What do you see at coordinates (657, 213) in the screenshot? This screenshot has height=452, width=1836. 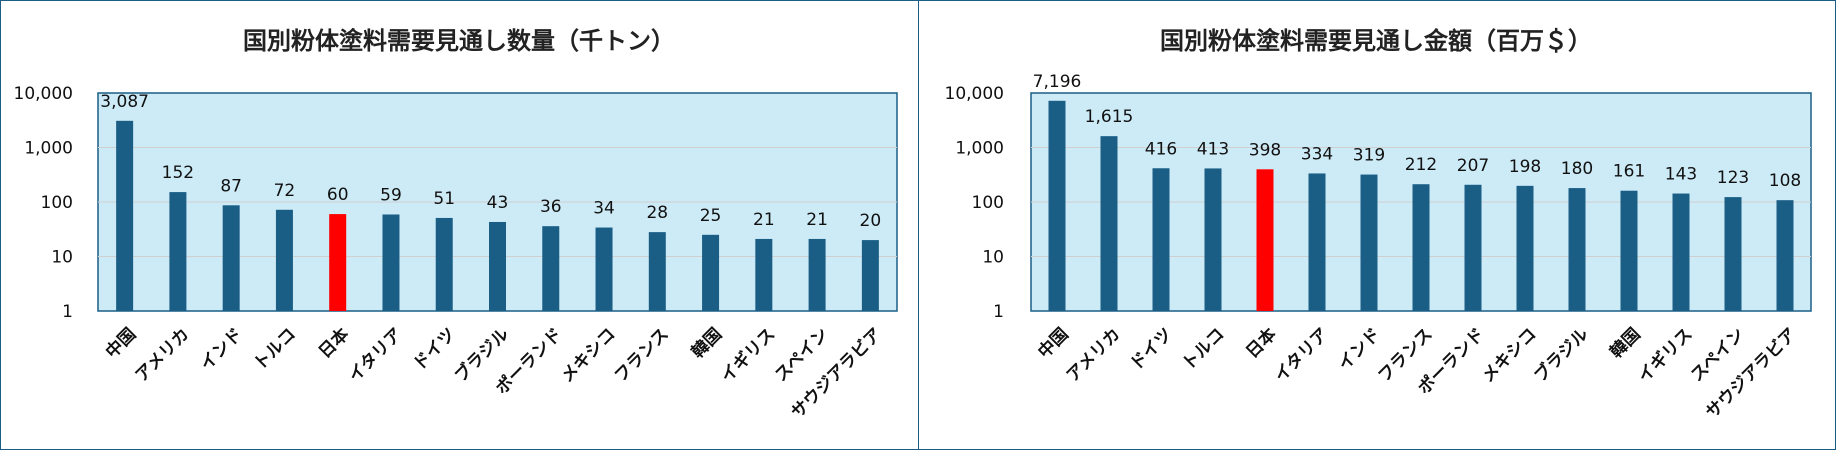 I see `data-label: 28` at bounding box center [657, 213].